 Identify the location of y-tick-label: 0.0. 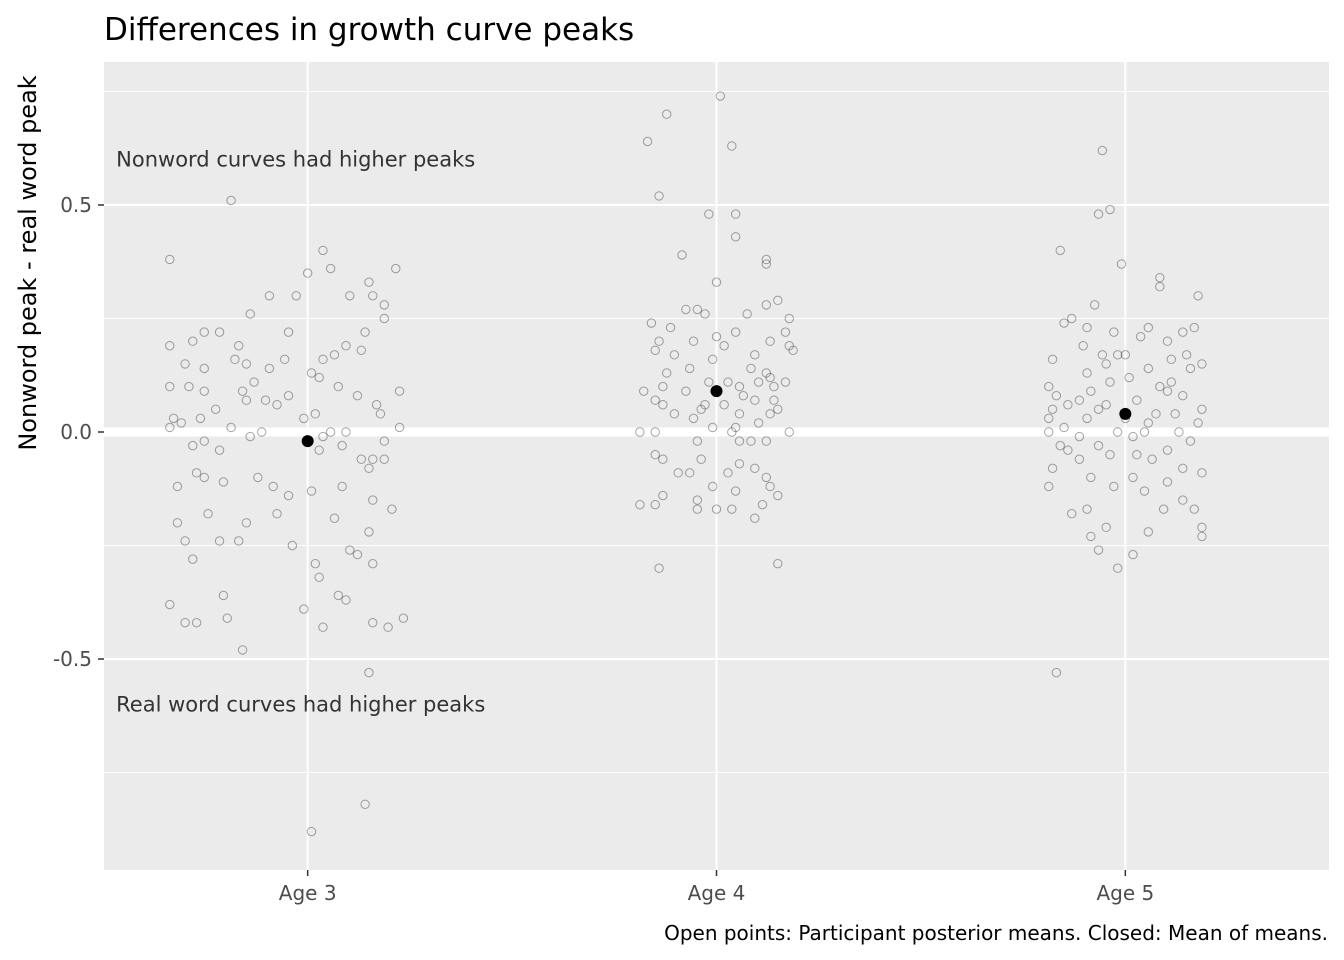
(76, 432).